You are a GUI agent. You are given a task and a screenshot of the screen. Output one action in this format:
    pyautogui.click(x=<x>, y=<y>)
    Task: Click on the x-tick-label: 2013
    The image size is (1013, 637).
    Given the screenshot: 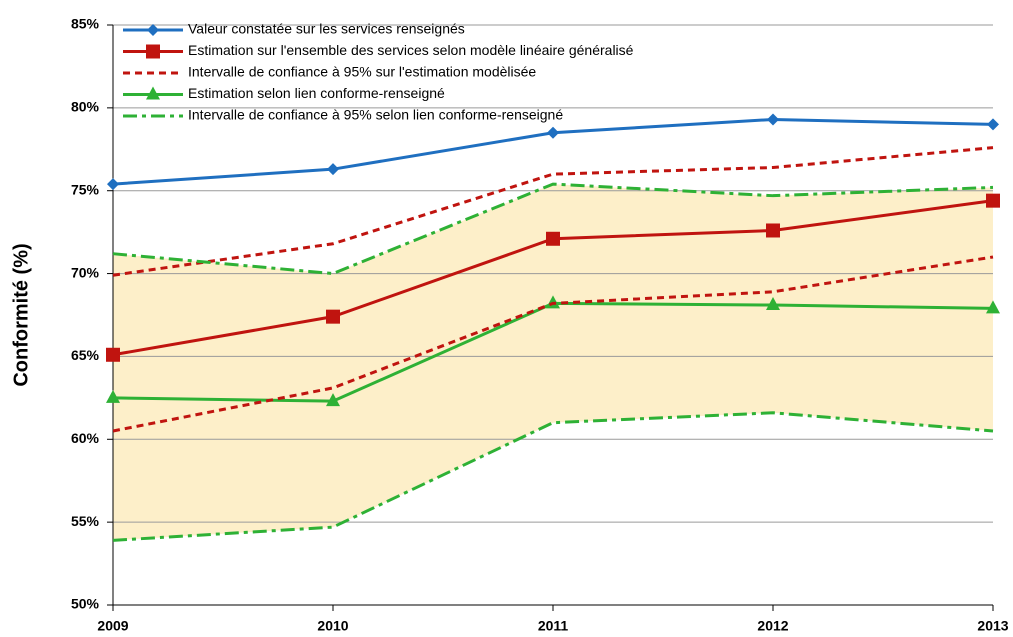 What is the action you would take?
    pyautogui.click(x=992, y=626)
    